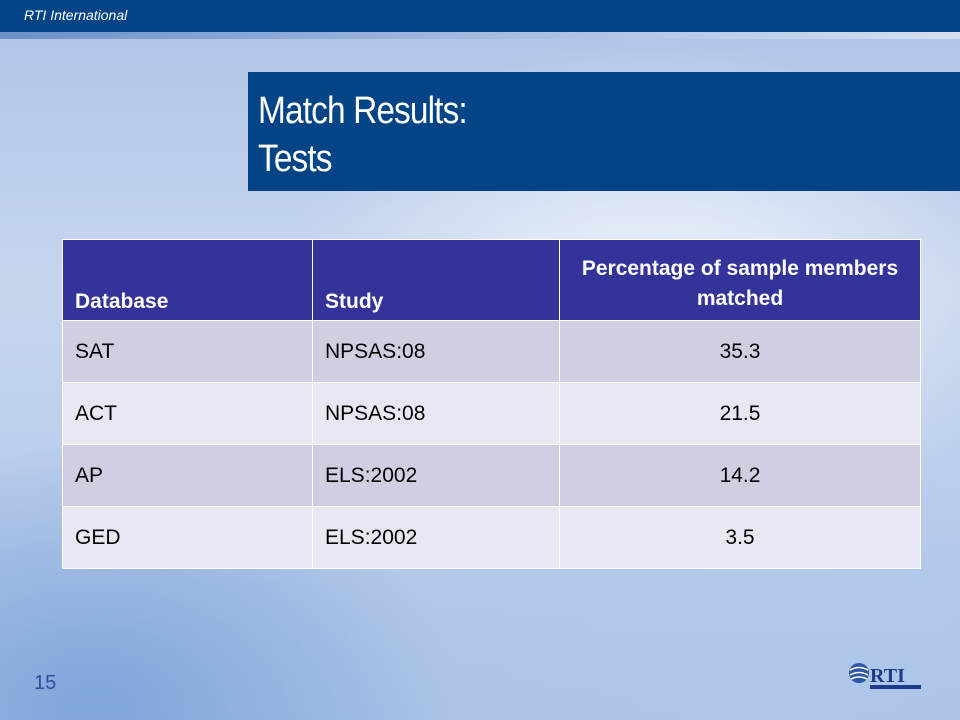 The width and height of the screenshot is (960, 720). Describe the element at coordinates (187, 280) in the screenshot. I see `column-header-database: Database` at that location.